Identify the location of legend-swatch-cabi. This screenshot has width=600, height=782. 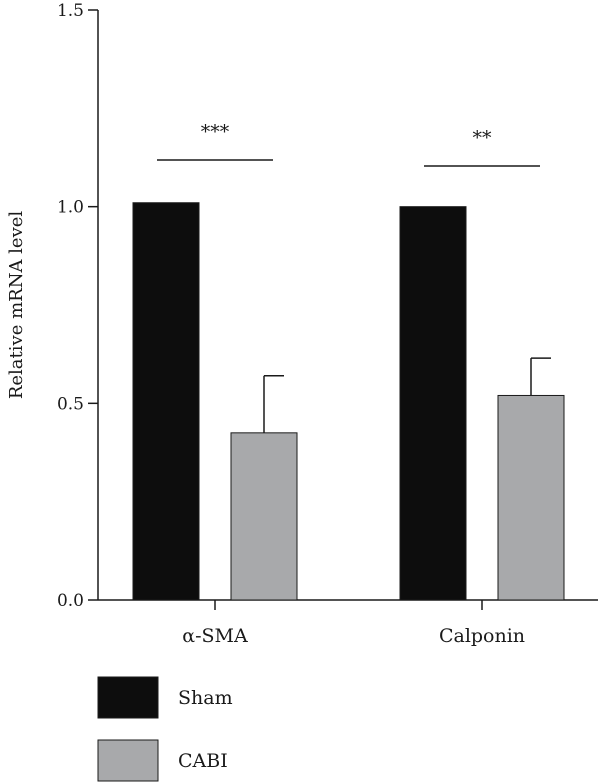
(128, 760).